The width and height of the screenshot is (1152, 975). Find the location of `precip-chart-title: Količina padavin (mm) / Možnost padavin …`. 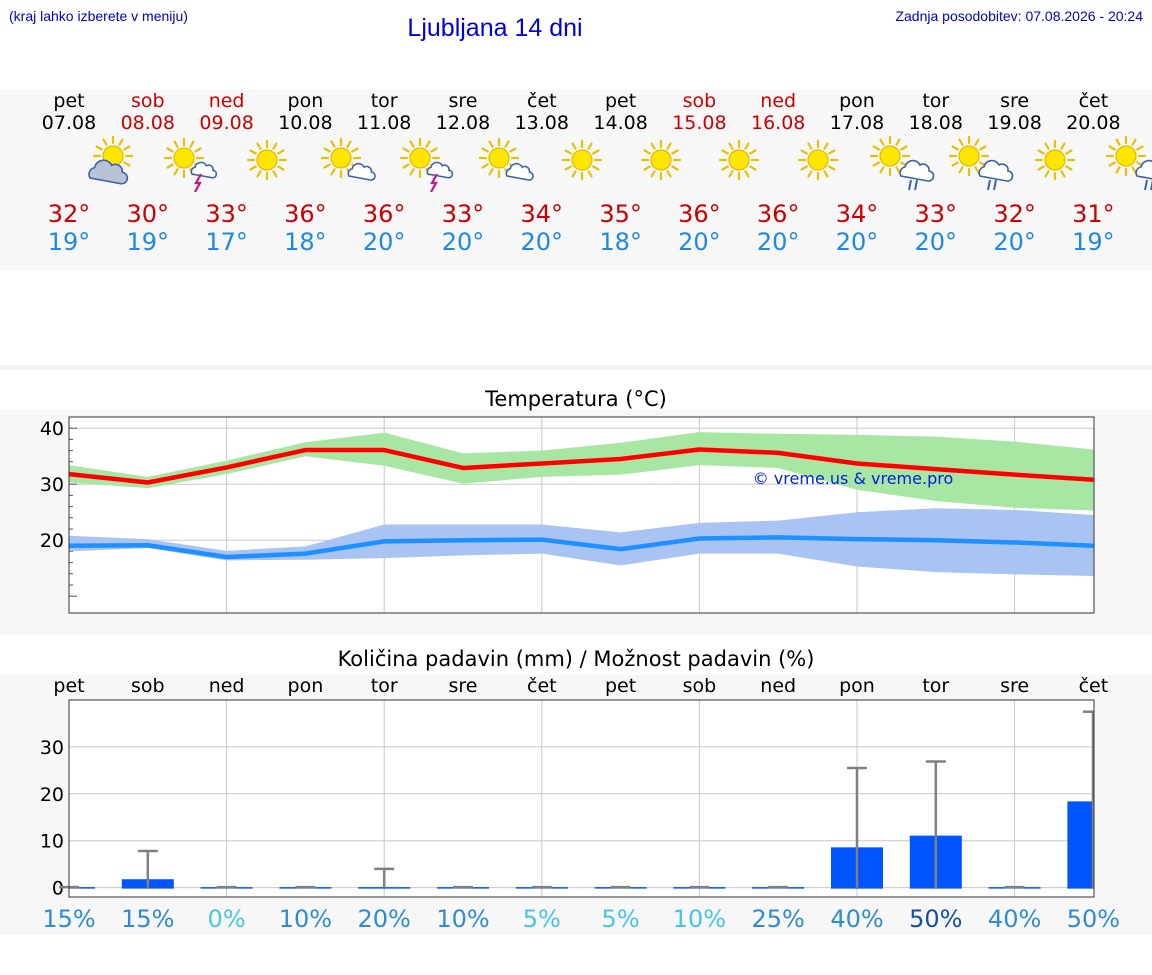

precip-chart-title: Količina padavin (mm) / Možnost padavin … is located at coordinates (576, 659).